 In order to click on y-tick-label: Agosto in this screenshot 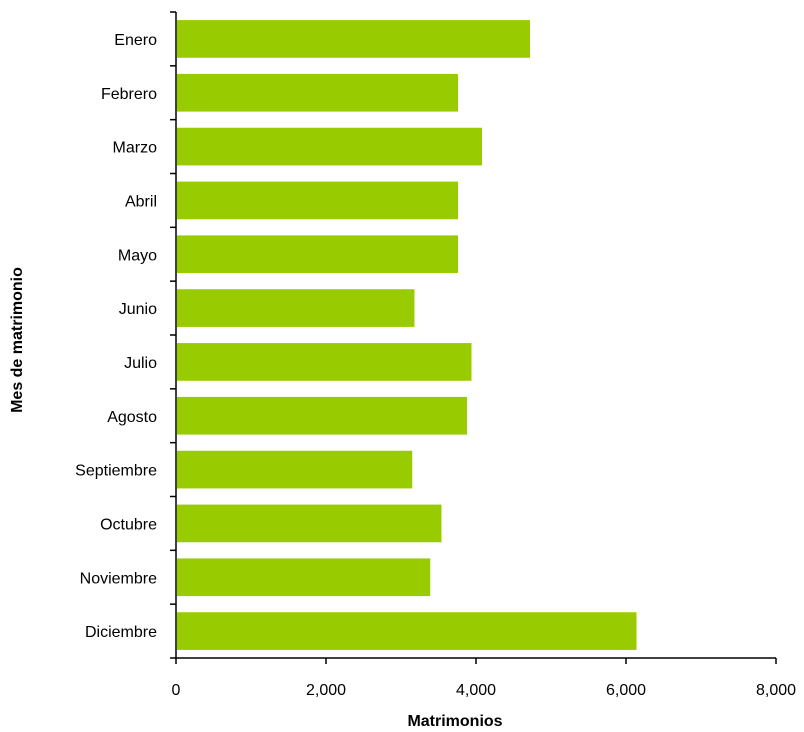, I will do `click(132, 417)`.